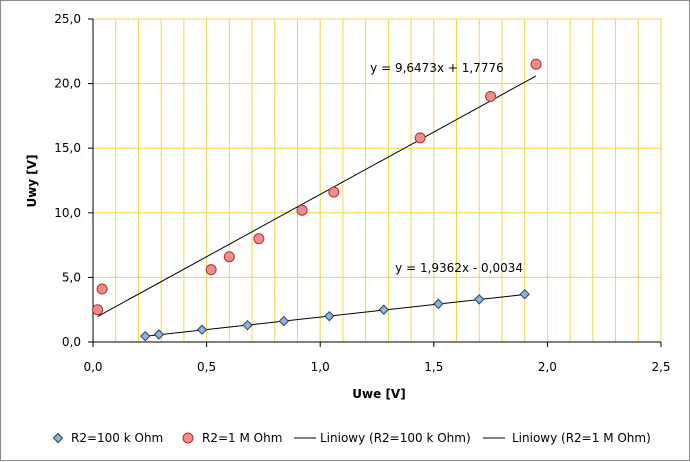  Describe the element at coordinates (92, 367) in the screenshot. I see `x-tick-label: 0,0` at that location.